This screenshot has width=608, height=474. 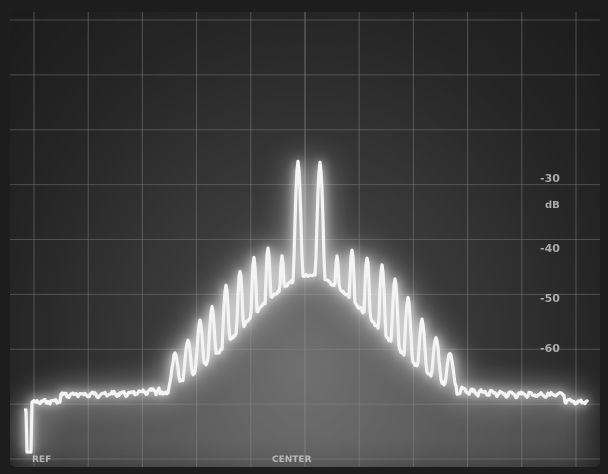 What do you see at coordinates (41, 460) in the screenshot?
I see `ref-label: REF` at bounding box center [41, 460].